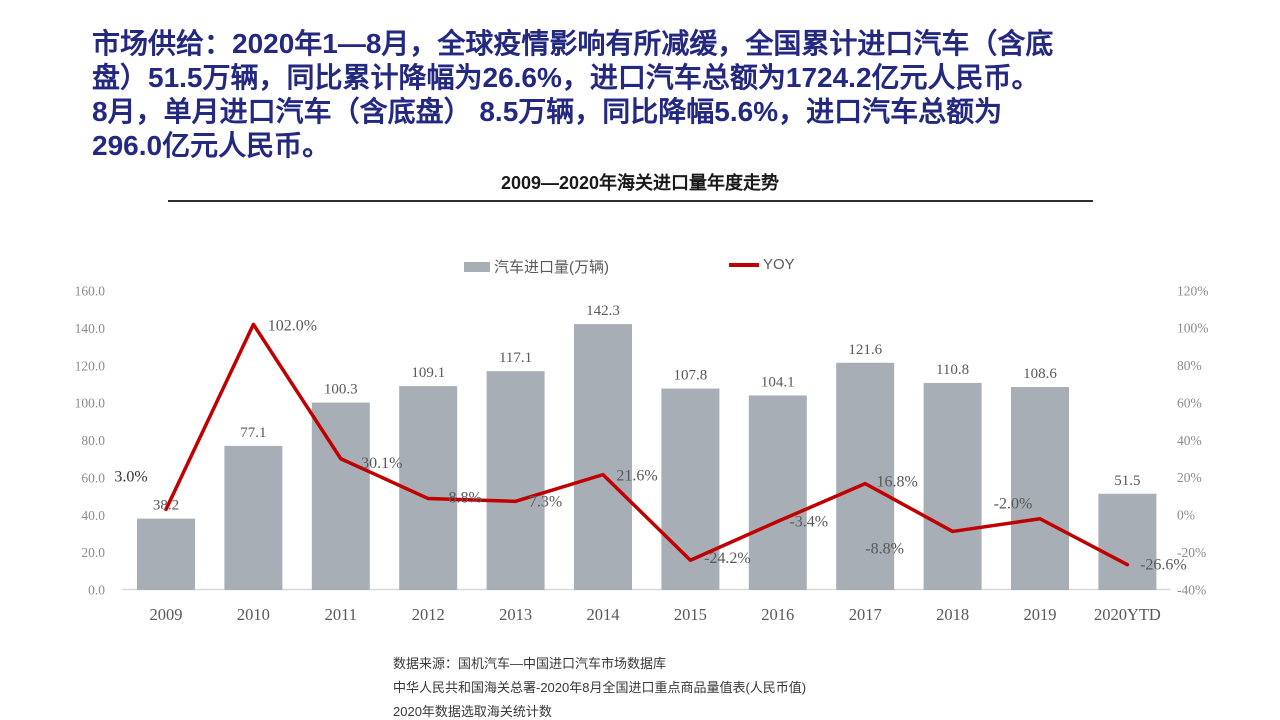  What do you see at coordinates (573, 43) in the screenshot?
I see `header-line-1: 市场供给：2020年1—8月，全球疫情影响有所减缓，全国累计进口汽车（含底` at bounding box center [573, 43].